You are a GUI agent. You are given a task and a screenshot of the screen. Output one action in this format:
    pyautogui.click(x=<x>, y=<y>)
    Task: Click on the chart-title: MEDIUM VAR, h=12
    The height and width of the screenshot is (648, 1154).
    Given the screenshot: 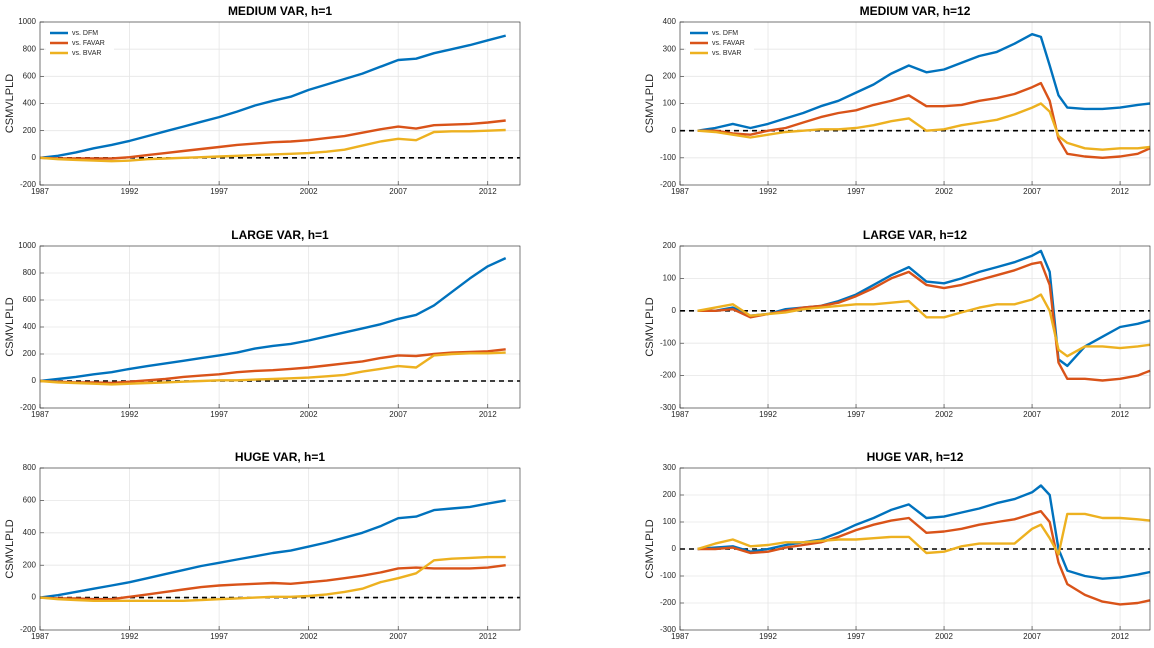 What is the action you would take?
    pyautogui.click(x=915, y=11)
    